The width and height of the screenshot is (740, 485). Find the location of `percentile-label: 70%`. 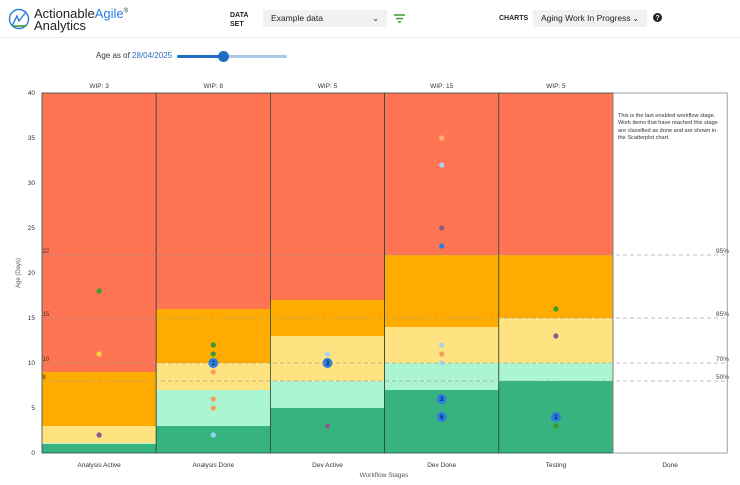

percentile-label: 70% is located at coordinates (722, 359).